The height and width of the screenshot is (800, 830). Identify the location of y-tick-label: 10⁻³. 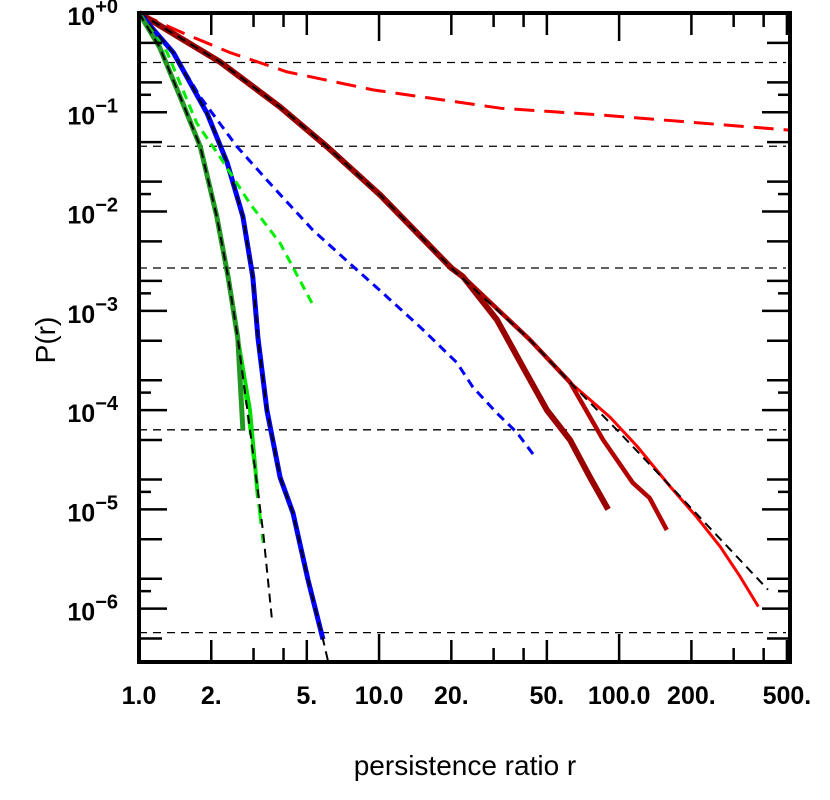
(92, 311).